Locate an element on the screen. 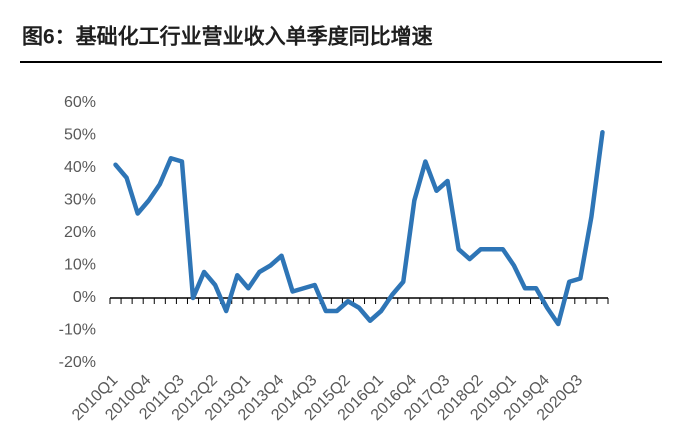 The width and height of the screenshot is (688, 436). y-tick-label: 50% is located at coordinates (80, 135).